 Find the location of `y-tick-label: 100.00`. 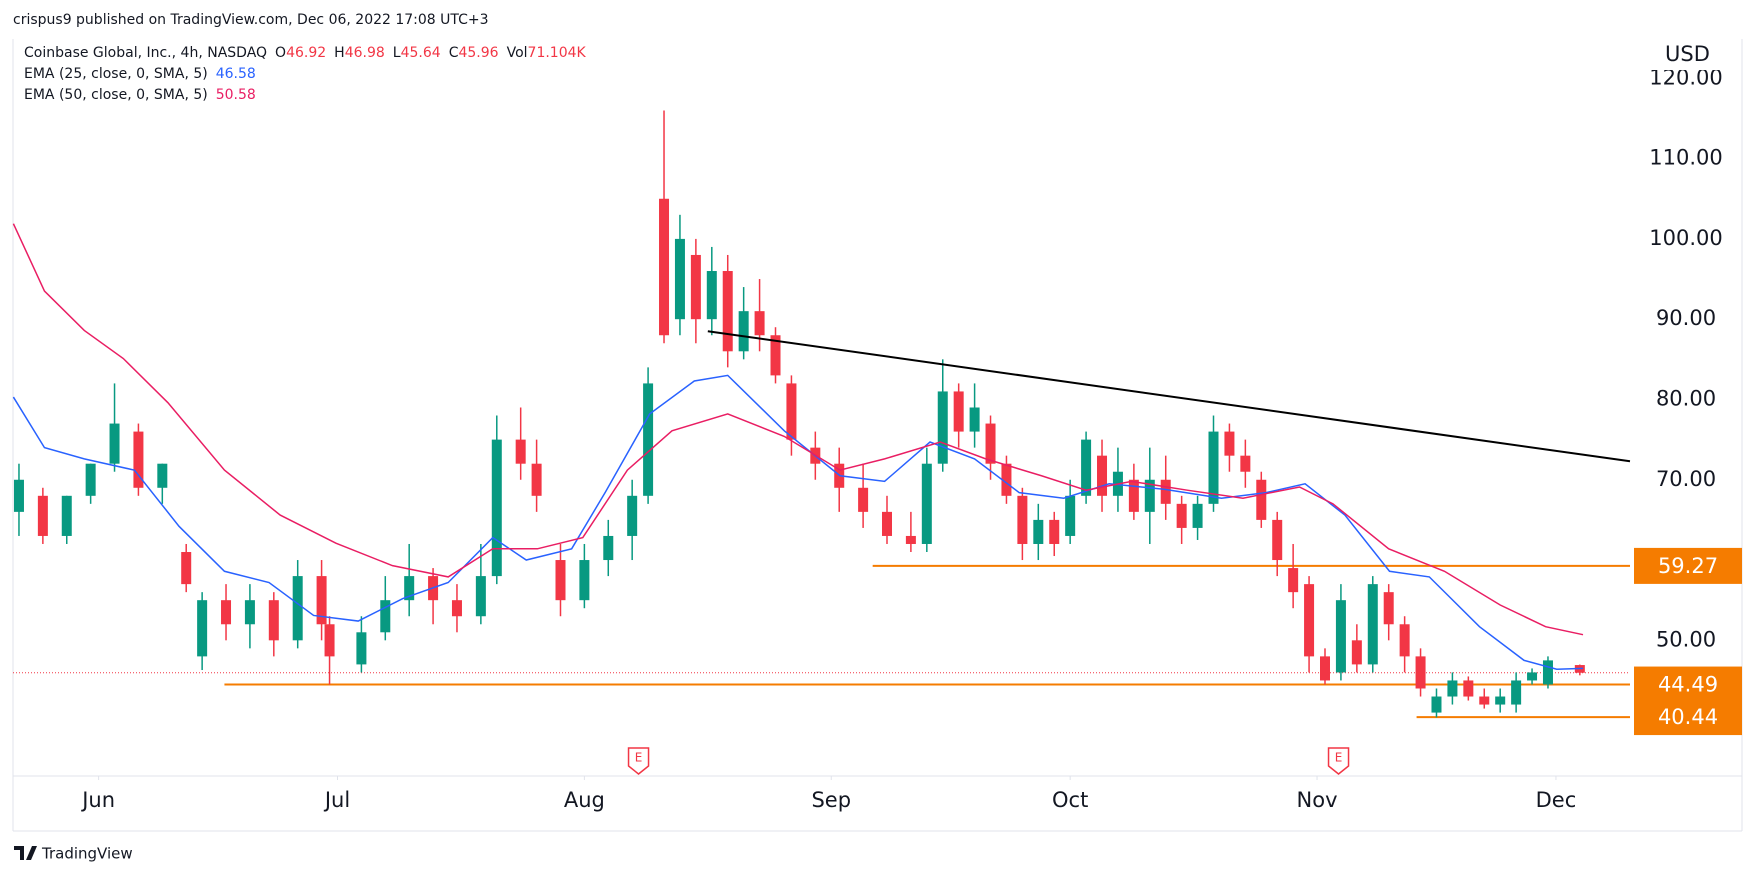

y-tick-label: 100.00 is located at coordinates (1685, 238).